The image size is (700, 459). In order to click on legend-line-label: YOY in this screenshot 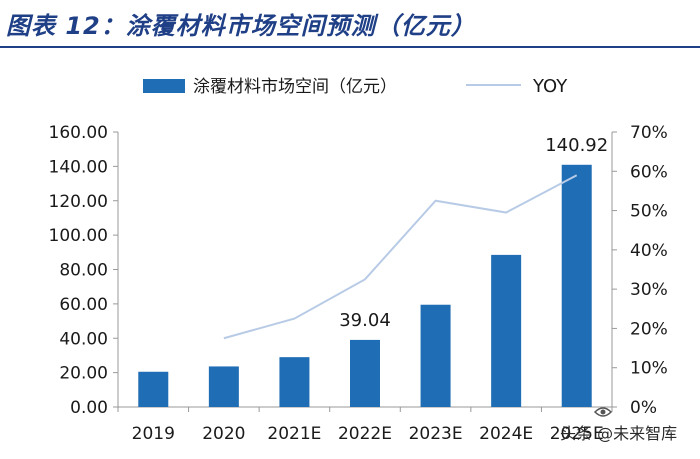, I will do `click(550, 86)`.